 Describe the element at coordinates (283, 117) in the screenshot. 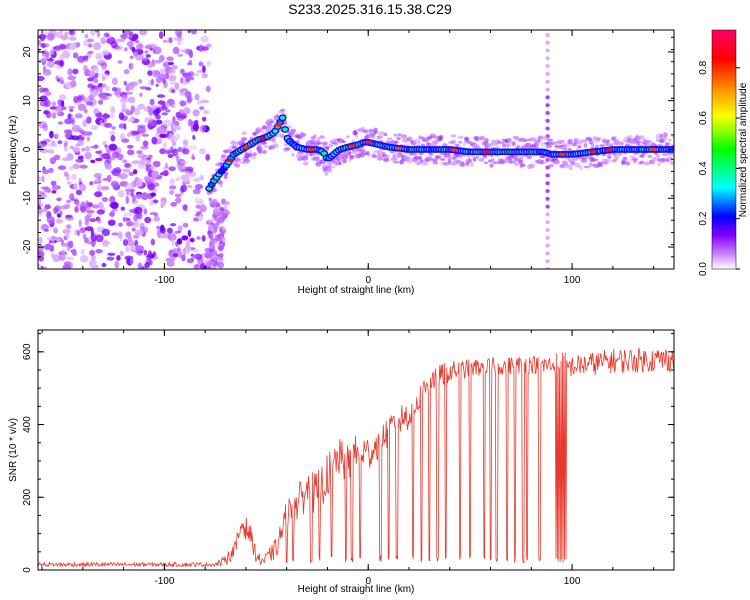

I see `ridge-core` at that location.